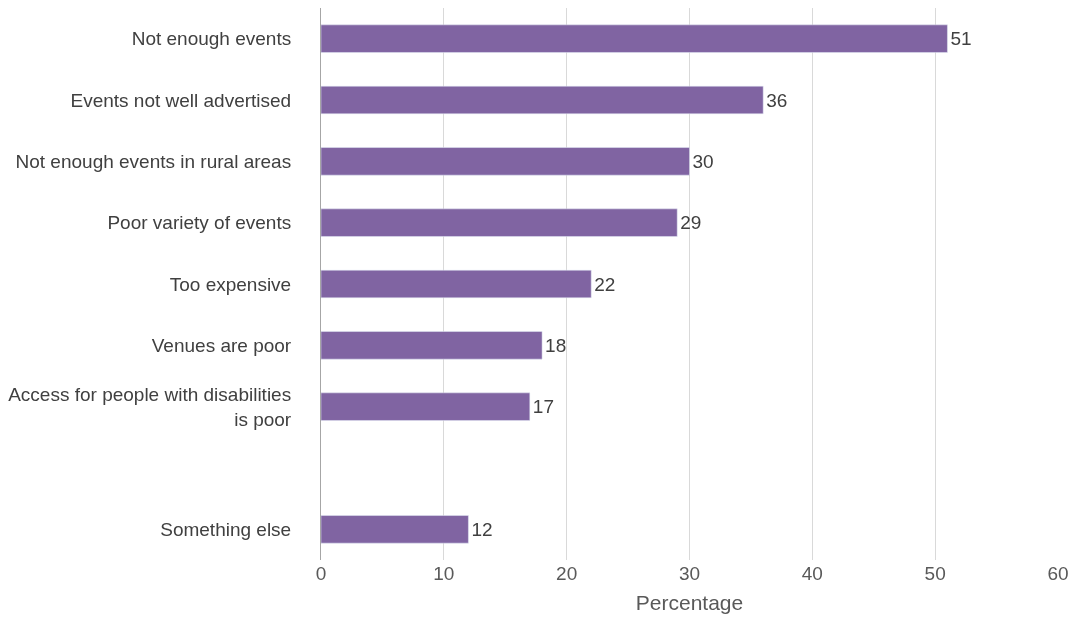 The height and width of the screenshot is (619, 1077). What do you see at coordinates (482, 529) in the screenshot?
I see `data-label: 12` at bounding box center [482, 529].